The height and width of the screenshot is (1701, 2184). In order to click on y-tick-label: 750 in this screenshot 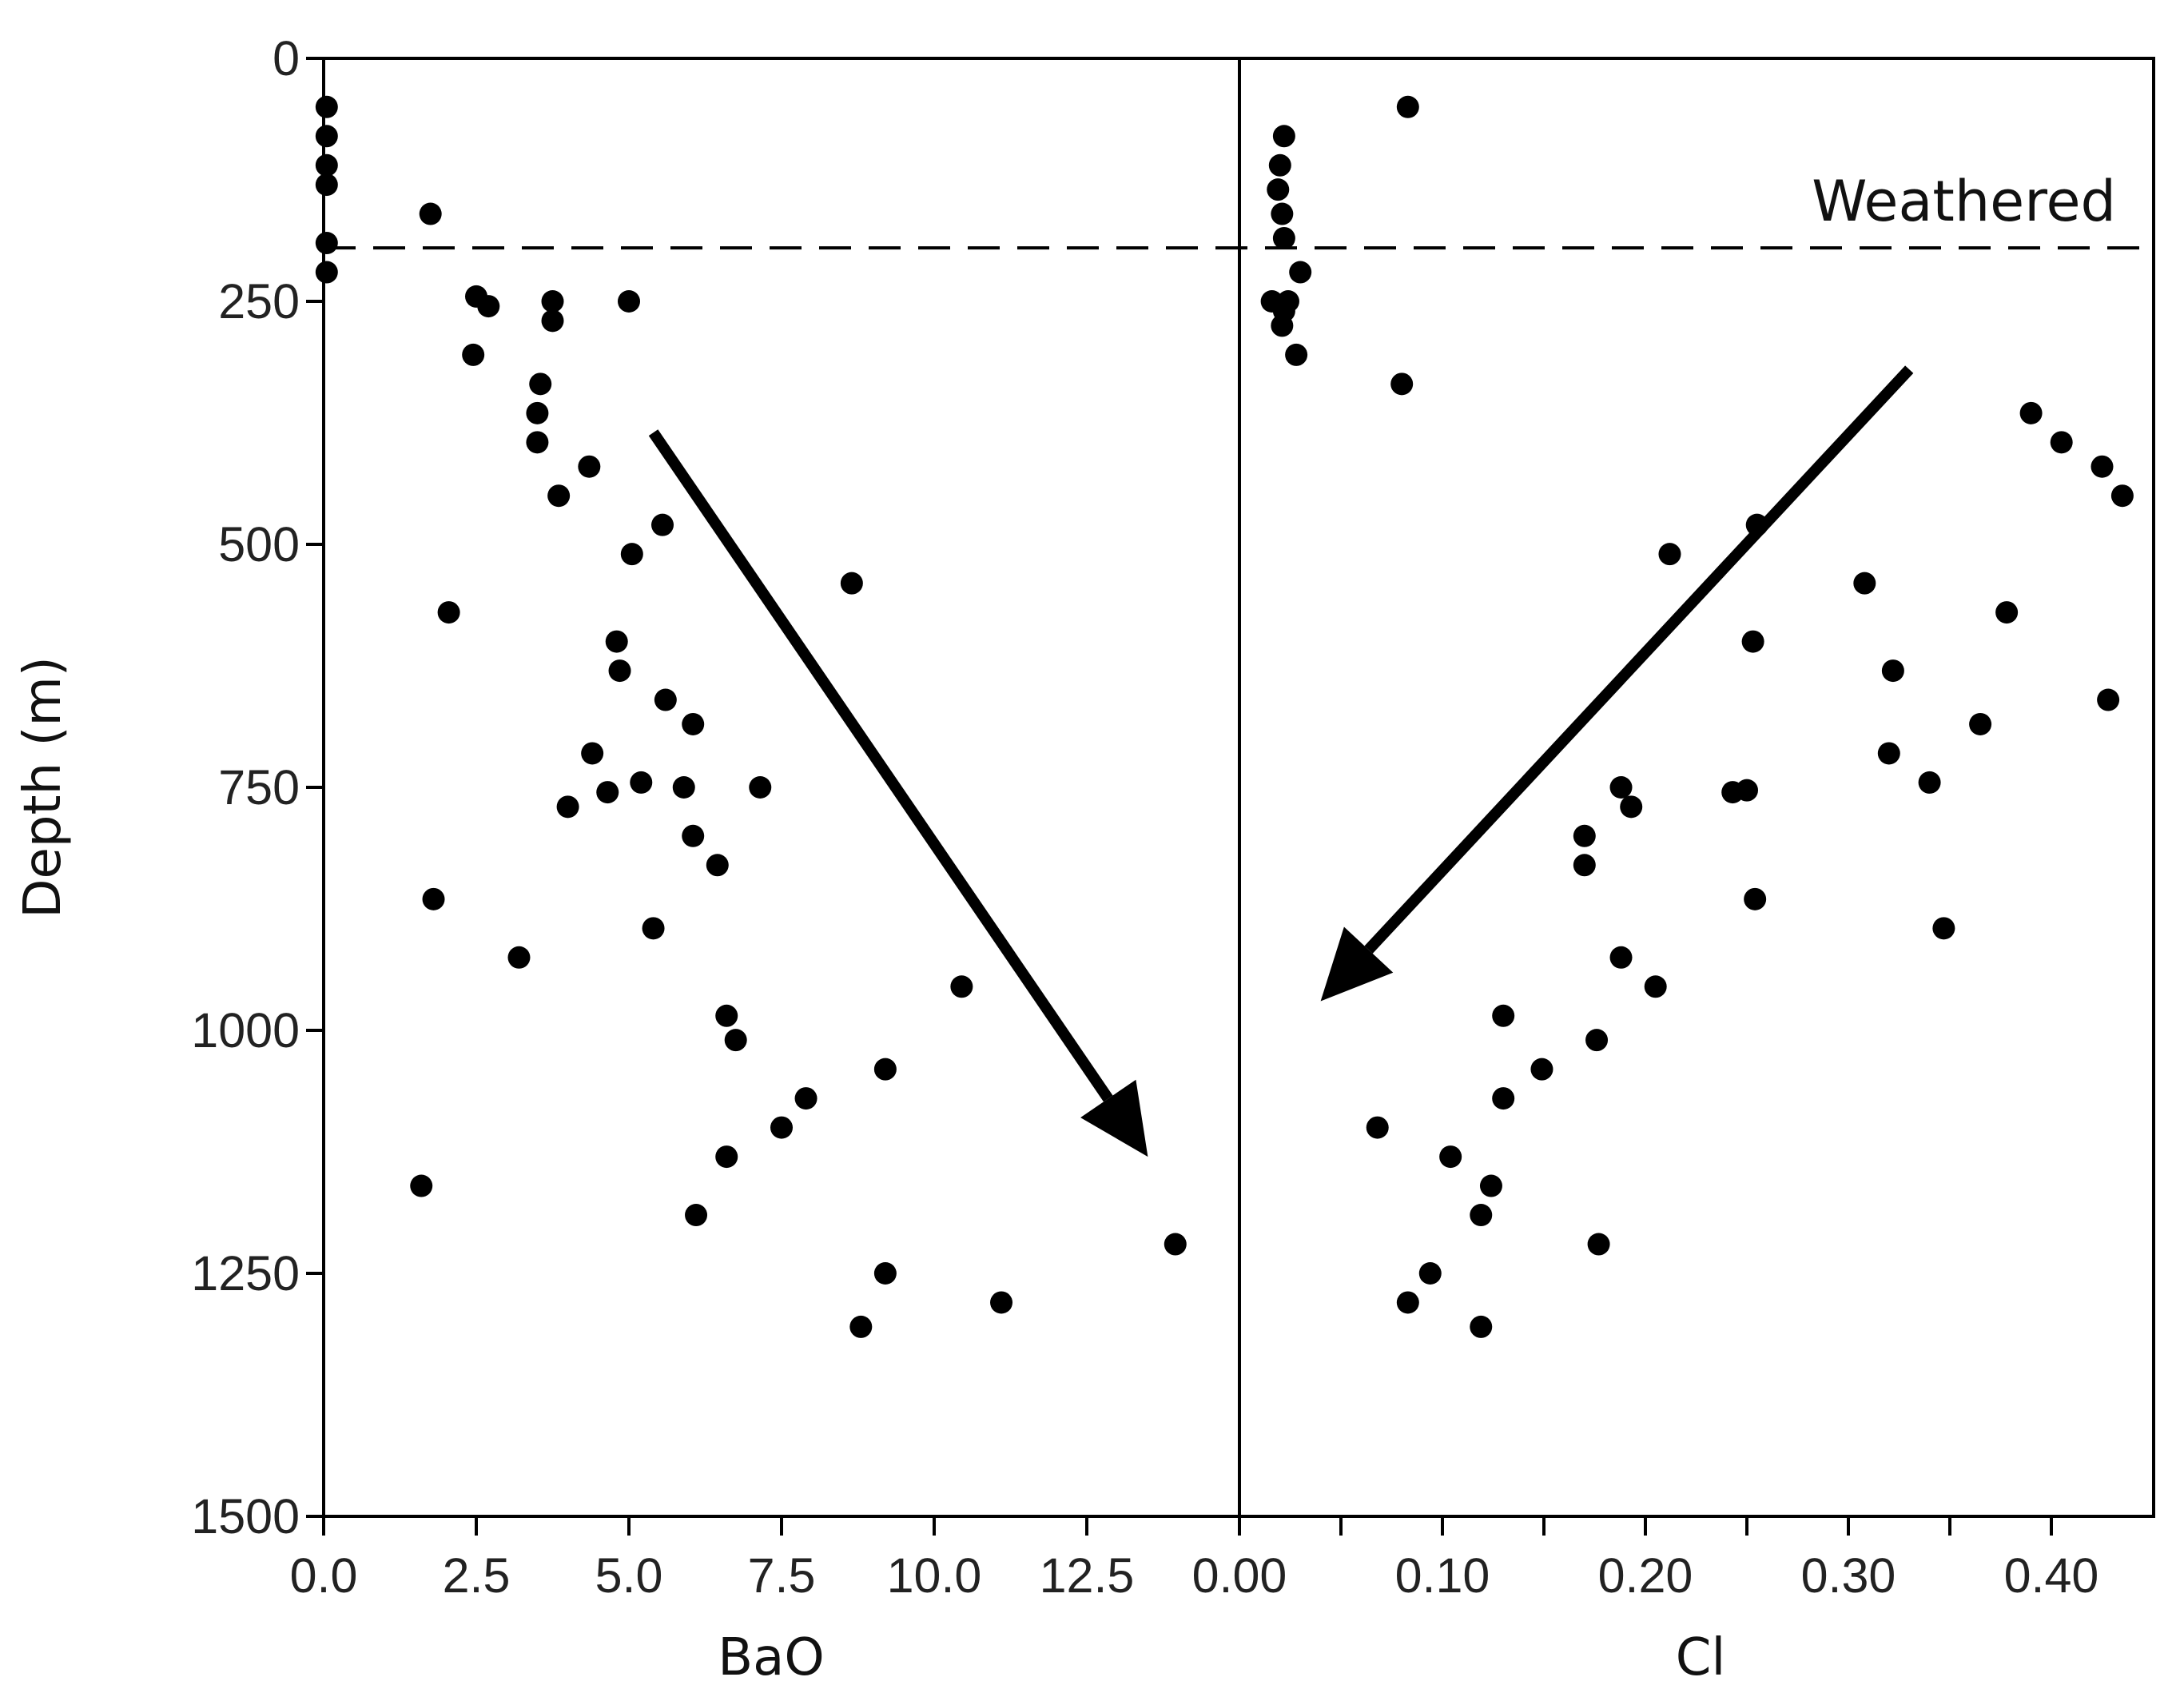, I will do `click(259, 787)`.